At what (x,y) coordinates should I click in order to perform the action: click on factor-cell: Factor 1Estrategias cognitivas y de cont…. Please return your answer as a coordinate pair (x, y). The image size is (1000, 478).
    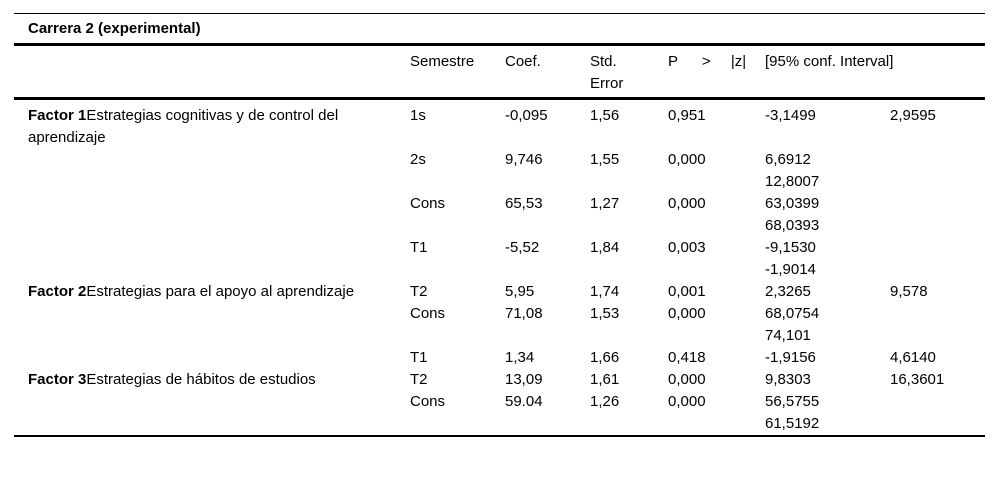
    Looking at the image, I should click on (212, 124).